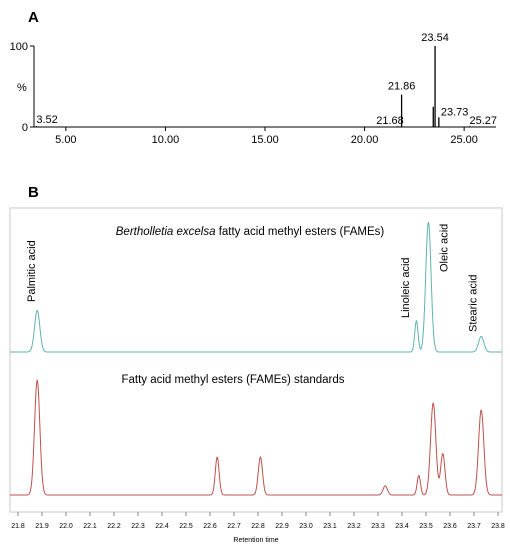 Image resolution: width=510 pixels, height=550 pixels. Describe the element at coordinates (365, 140) in the screenshot. I see `panel-a-x-tick-label: 20.00` at that location.